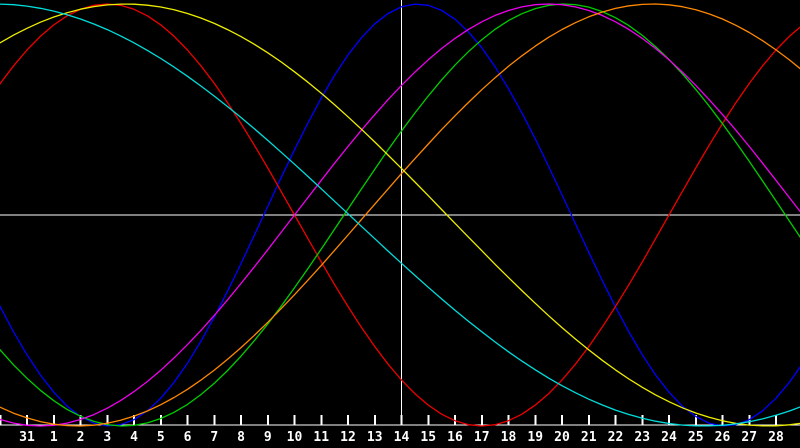 This screenshot has width=800, height=448. I want to click on x-axis-label: 27, so click(749, 437).